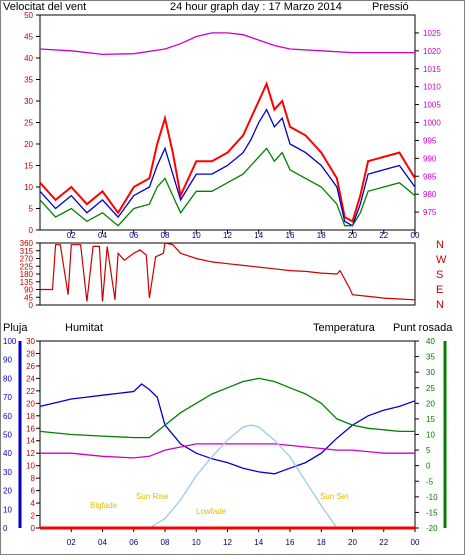  What do you see at coordinates (28, 37) in the screenshot?
I see `wind-tick-label: 45` at bounding box center [28, 37].